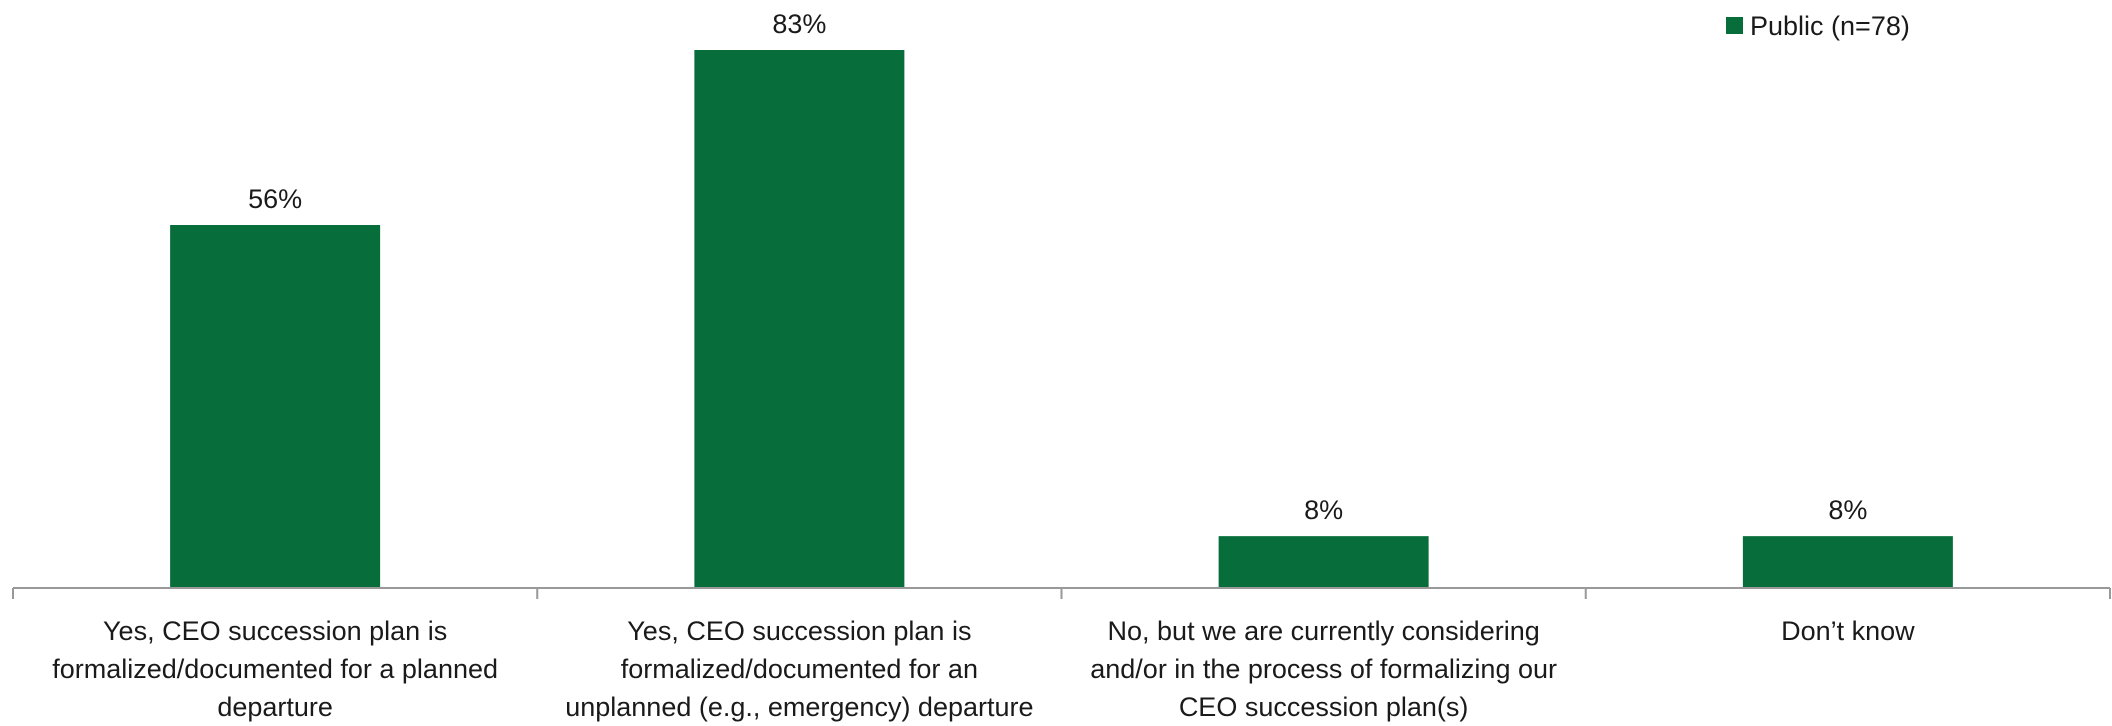 The height and width of the screenshot is (726, 2112). Describe the element at coordinates (1847, 510) in the screenshot. I see `data-label-4: 8%` at that location.